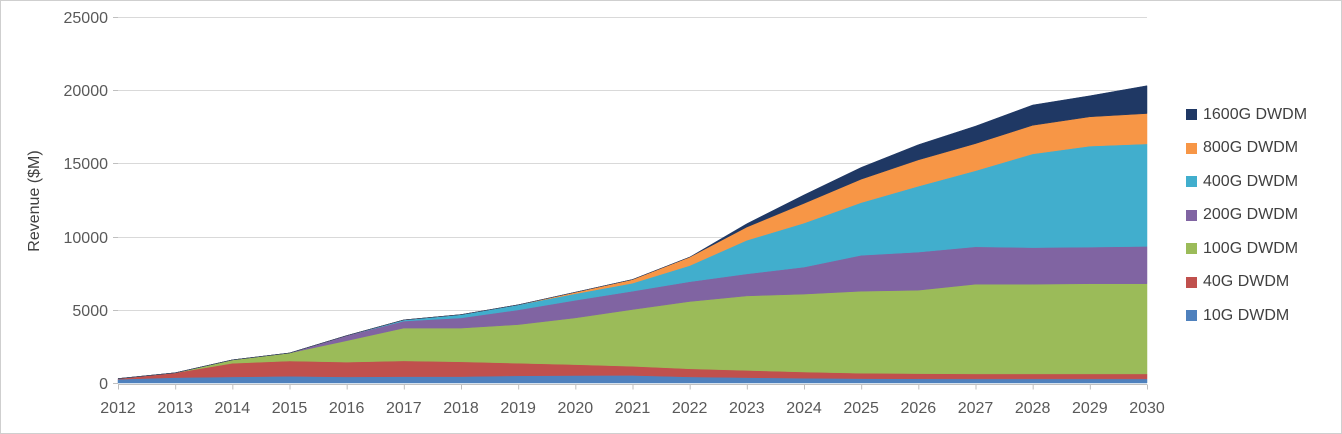 This screenshot has height=434, width=1342. What do you see at coordinates (1255, 114) in the screenshot?
I see `legend-label-1600g-dwdm: 1600G DWDM` at bounding box center [1255, 114].